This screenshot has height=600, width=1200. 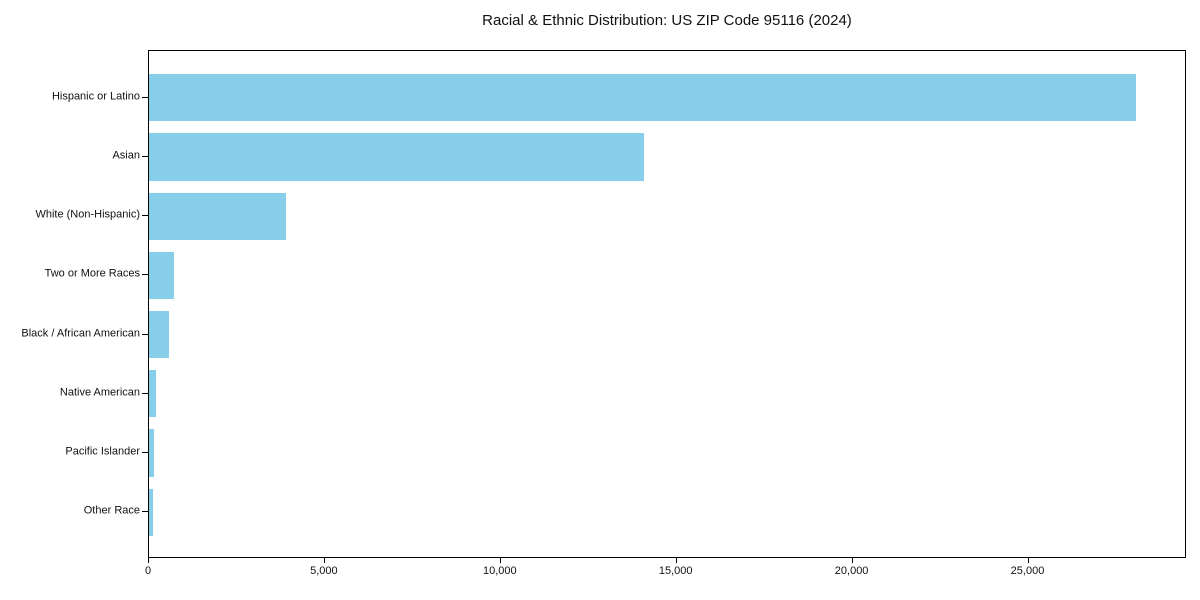 I want to click on x-tick-label-20-000: 20,000, so click(x=851, y=571).